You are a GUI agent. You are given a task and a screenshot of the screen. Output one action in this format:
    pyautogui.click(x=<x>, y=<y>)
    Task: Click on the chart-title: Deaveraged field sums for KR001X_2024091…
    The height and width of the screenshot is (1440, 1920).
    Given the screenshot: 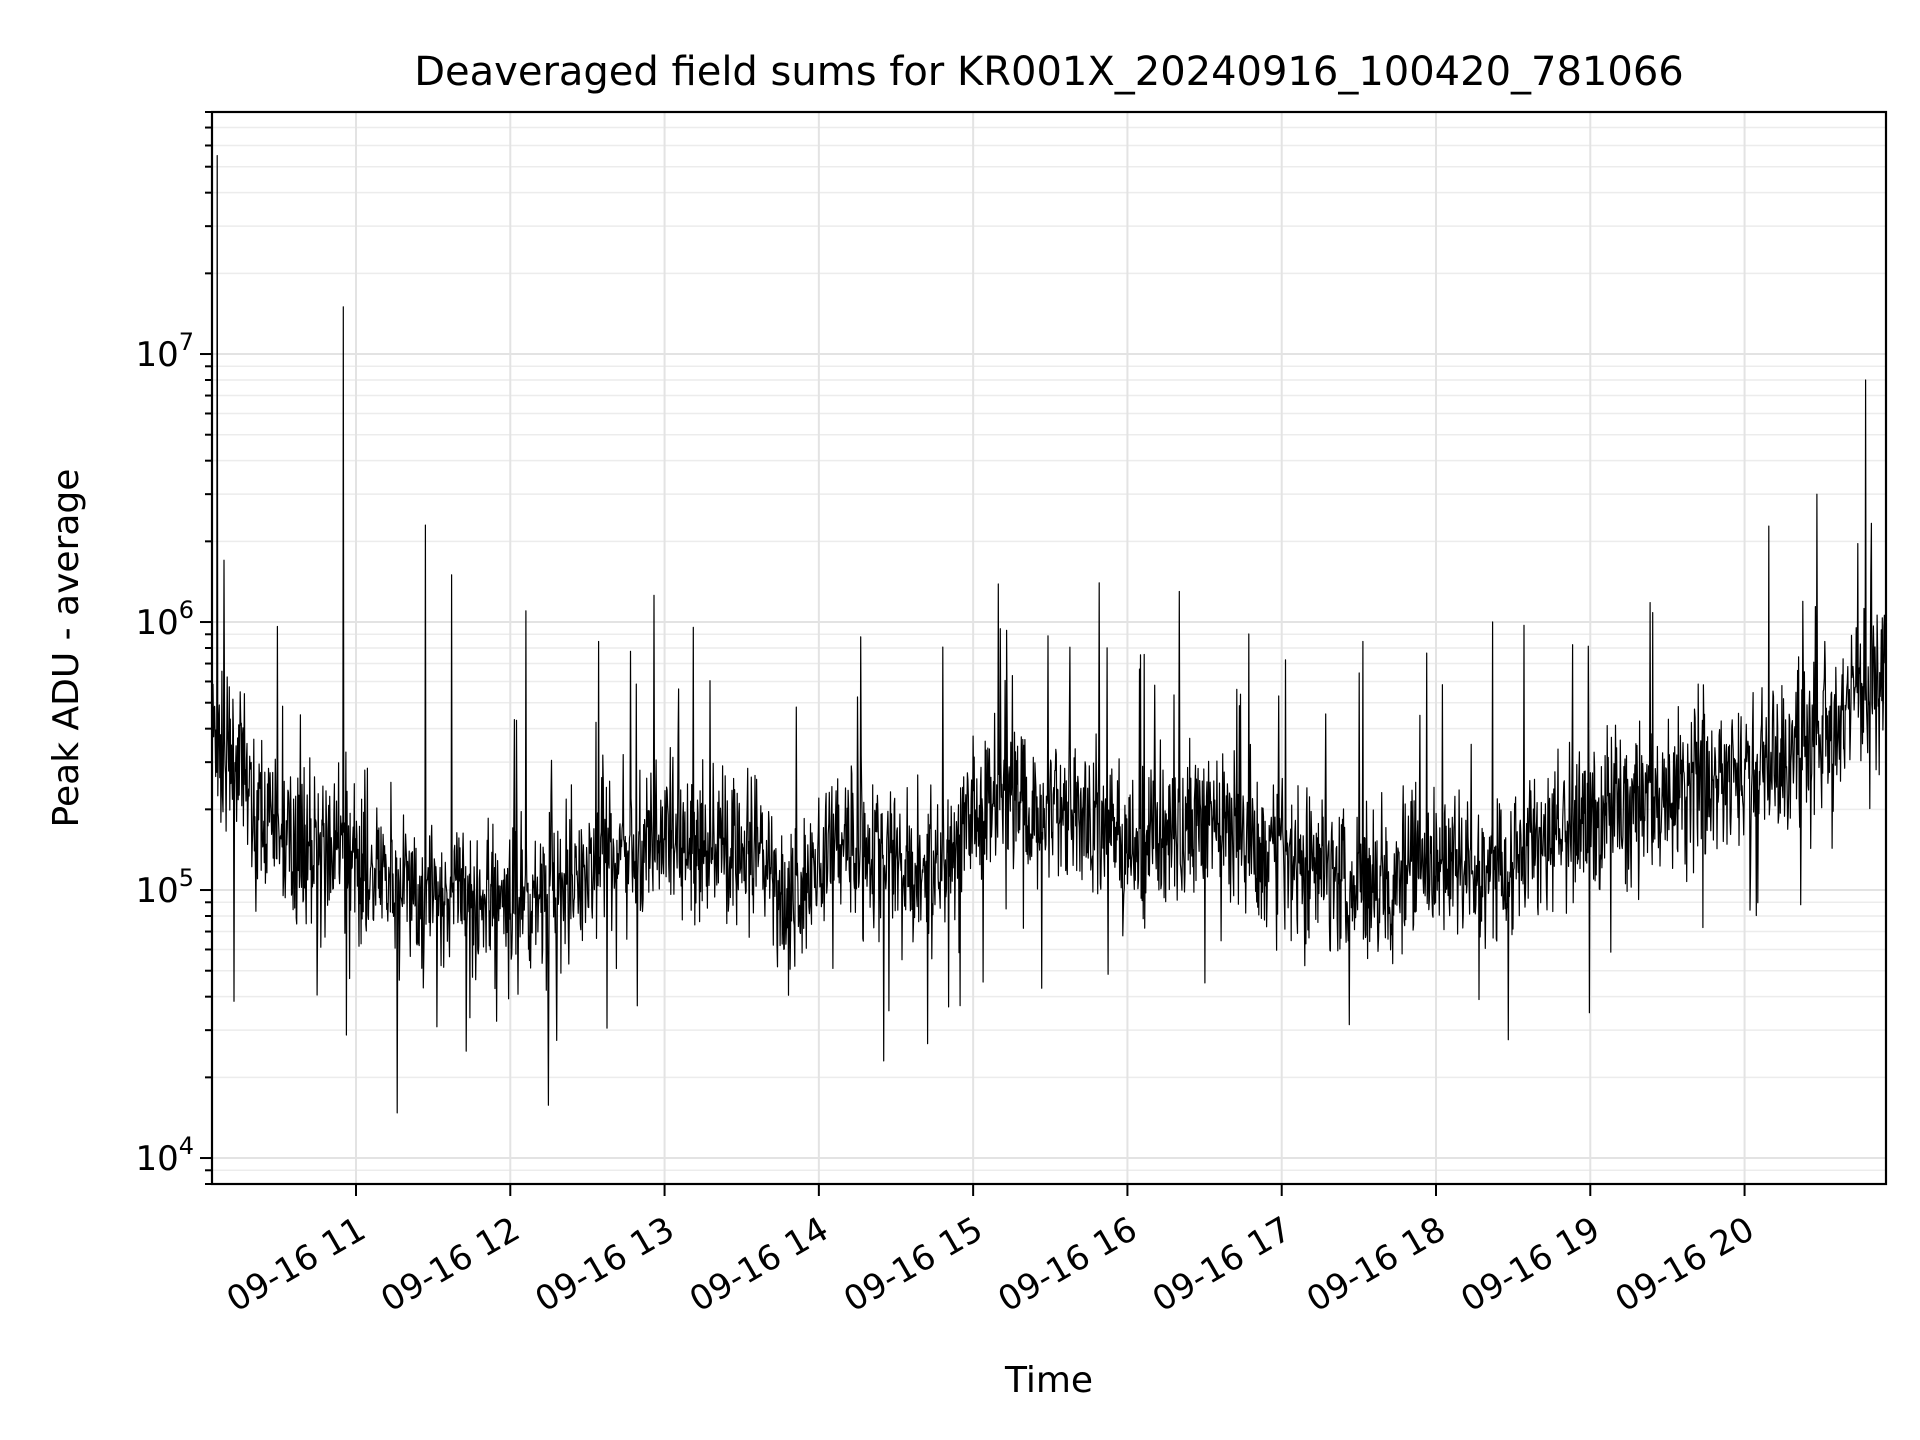 What is the action you would take?
    pyautogui.click(x=1048, y=72)
    